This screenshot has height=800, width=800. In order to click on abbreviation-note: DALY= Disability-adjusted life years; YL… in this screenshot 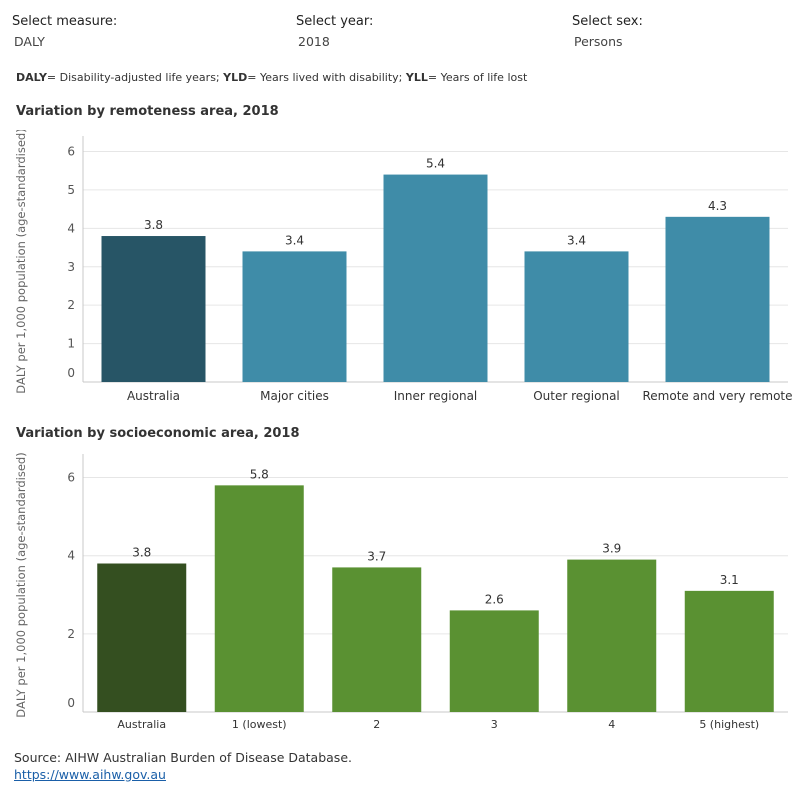, I will do `click(271, 77)`.